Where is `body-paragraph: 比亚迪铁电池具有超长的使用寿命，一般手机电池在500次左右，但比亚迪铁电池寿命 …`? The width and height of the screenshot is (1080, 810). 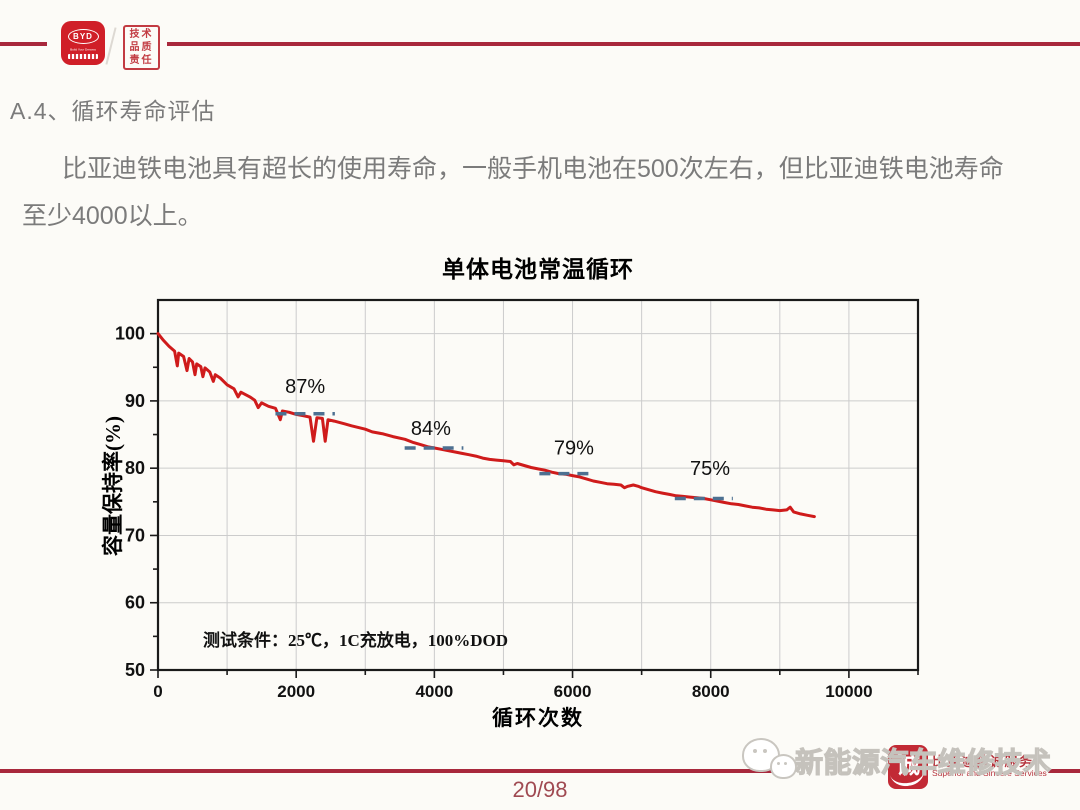
body-paragraph: 比亚迪铁电池具有超长的使用寿命，一般手机电池在500次左右，但比亚迪铁电池寿命 … is located at coordinates (527, 193).